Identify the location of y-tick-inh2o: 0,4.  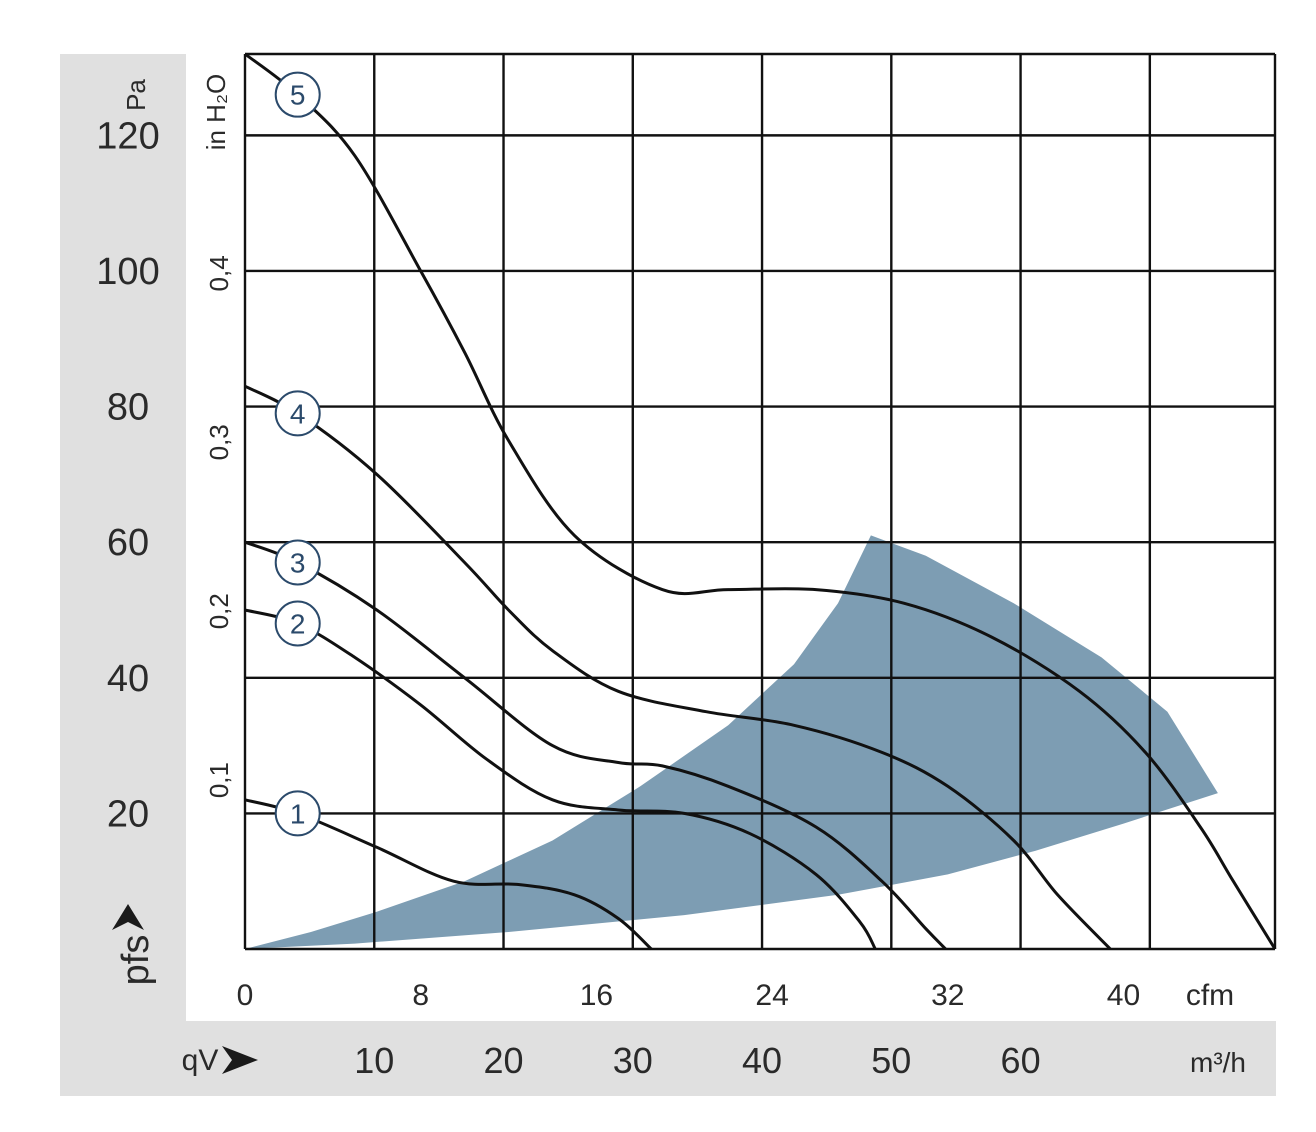
(219, 273).